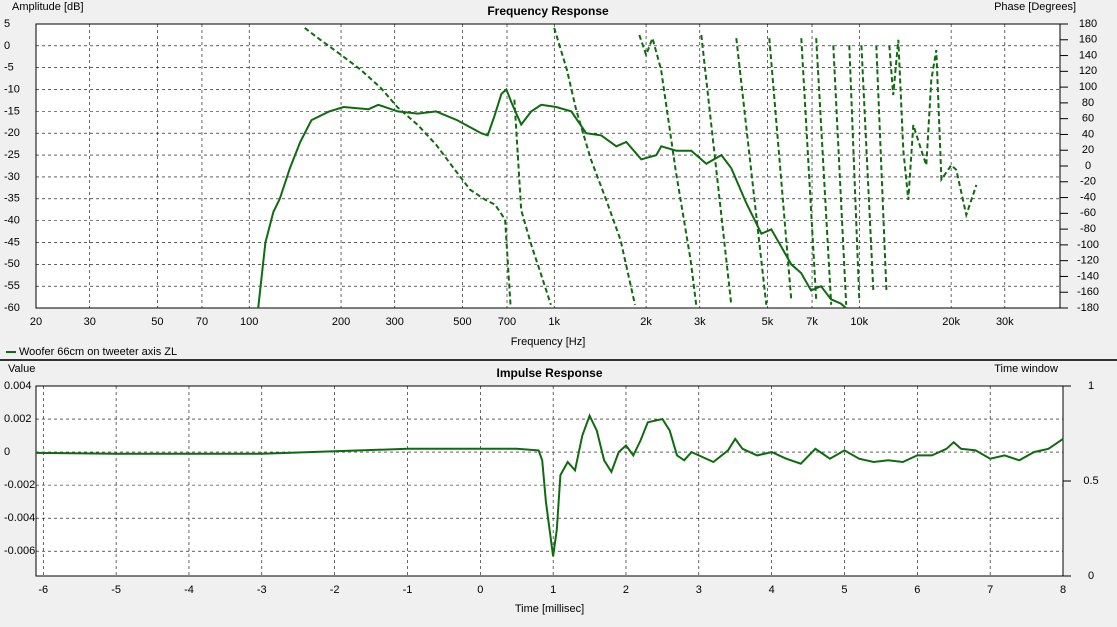  What do you see at coordinates (12, 308) in the screenshot?
I see `y-tick-label: -60` at bounding box center [12, 308].